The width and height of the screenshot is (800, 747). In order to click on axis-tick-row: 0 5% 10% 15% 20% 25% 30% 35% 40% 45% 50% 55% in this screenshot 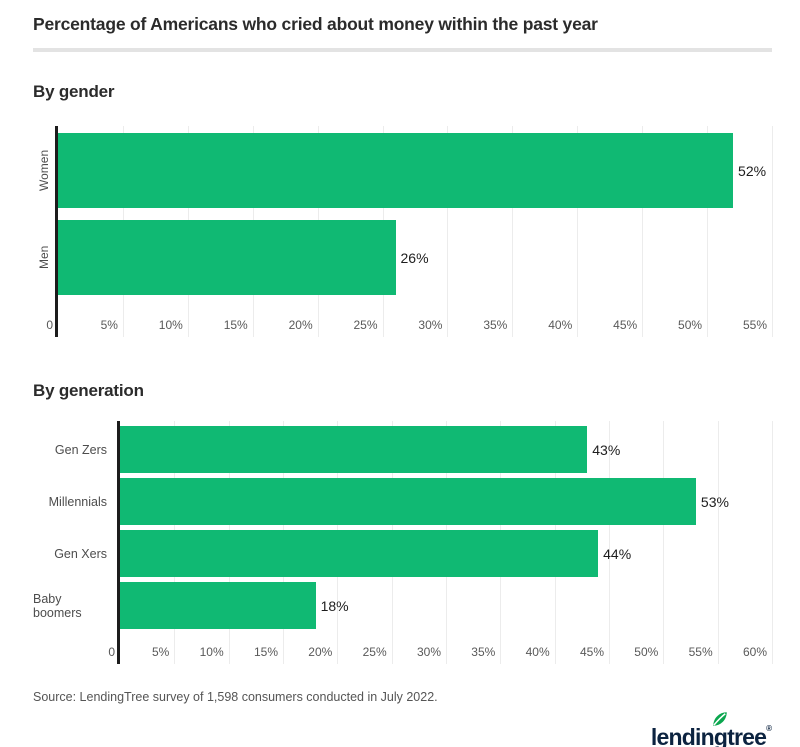, I will do `click(409, 326)`.